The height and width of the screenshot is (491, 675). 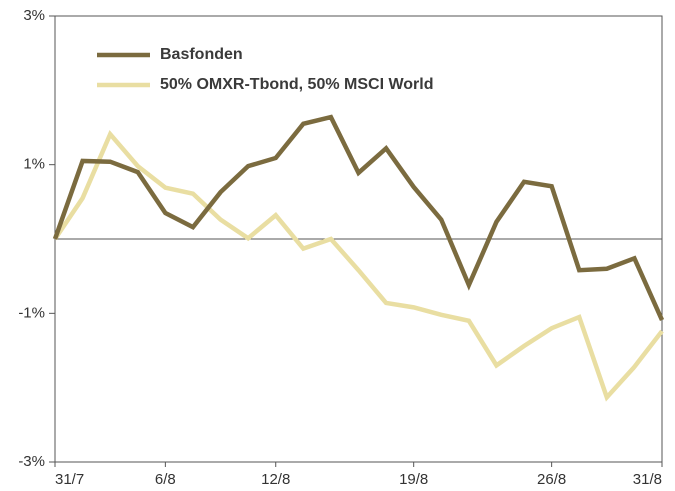 I want to click on x-tick-label: 31/8, so click(x=647, y=479).